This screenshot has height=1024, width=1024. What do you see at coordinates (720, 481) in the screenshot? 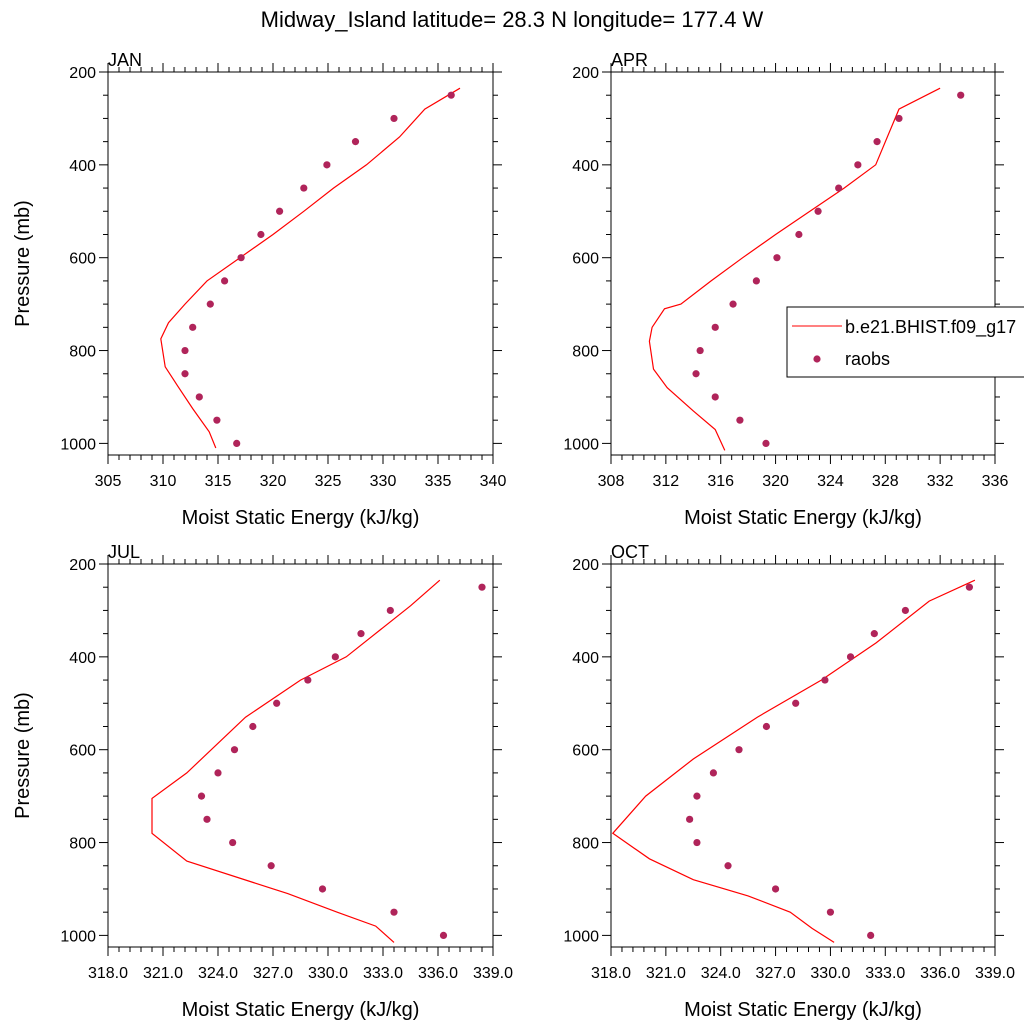
I see `x-tick-label: 316` at bounding box center [720, 481].